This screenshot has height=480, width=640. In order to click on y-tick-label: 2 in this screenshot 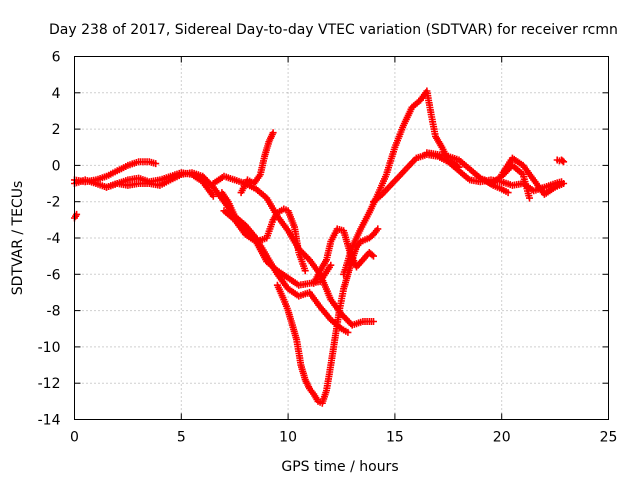, I will do `click(56, 130)`.